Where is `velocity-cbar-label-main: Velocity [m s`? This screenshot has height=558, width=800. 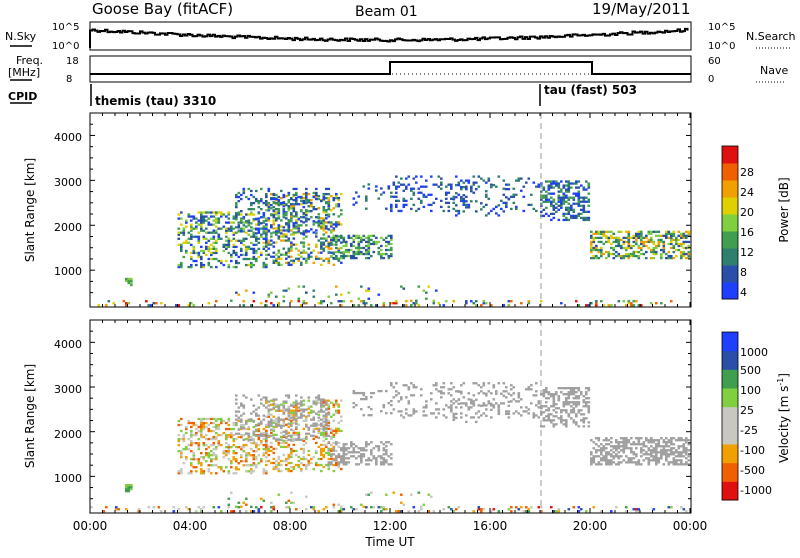
velocity-cbar-label-main: Velocity [m s is located at coordinates (784, 424).